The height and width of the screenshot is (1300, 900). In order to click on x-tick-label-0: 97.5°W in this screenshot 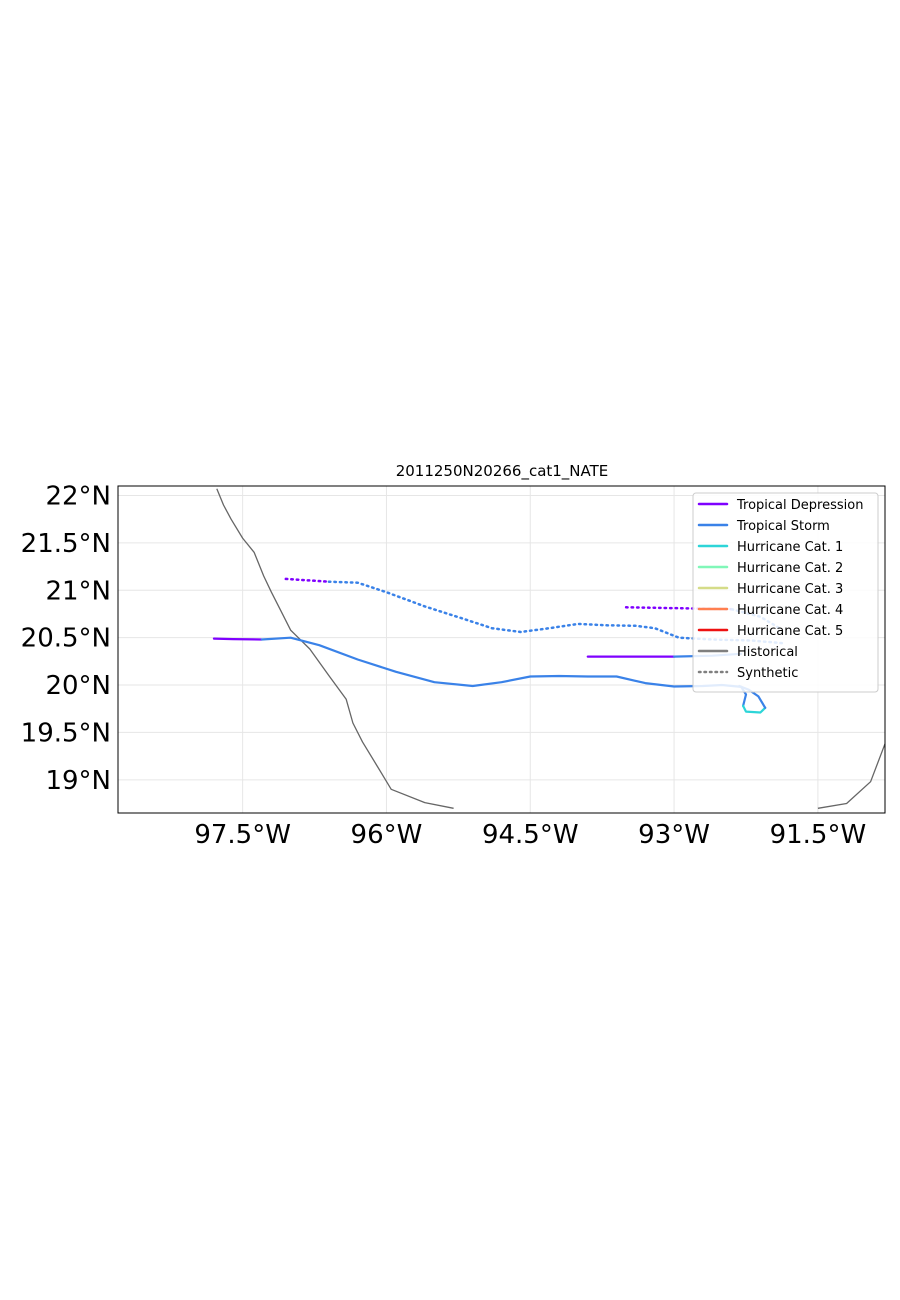, I will do `click(242, 835)`.